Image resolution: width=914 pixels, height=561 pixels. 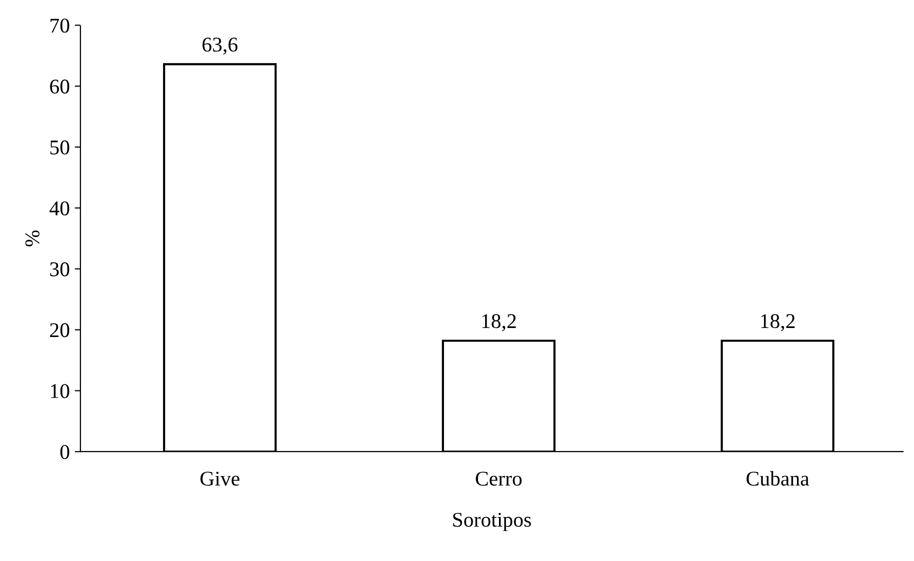 I want to click on y-tick-label: 10, so click(x=60, y=391).